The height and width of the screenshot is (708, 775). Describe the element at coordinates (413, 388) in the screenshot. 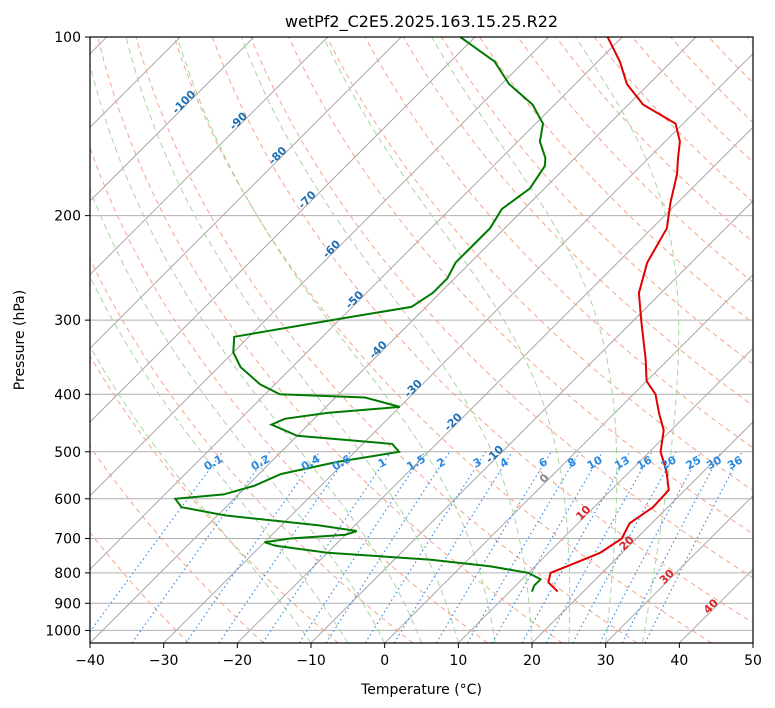

I see `isotherm-label: -30` at that location.